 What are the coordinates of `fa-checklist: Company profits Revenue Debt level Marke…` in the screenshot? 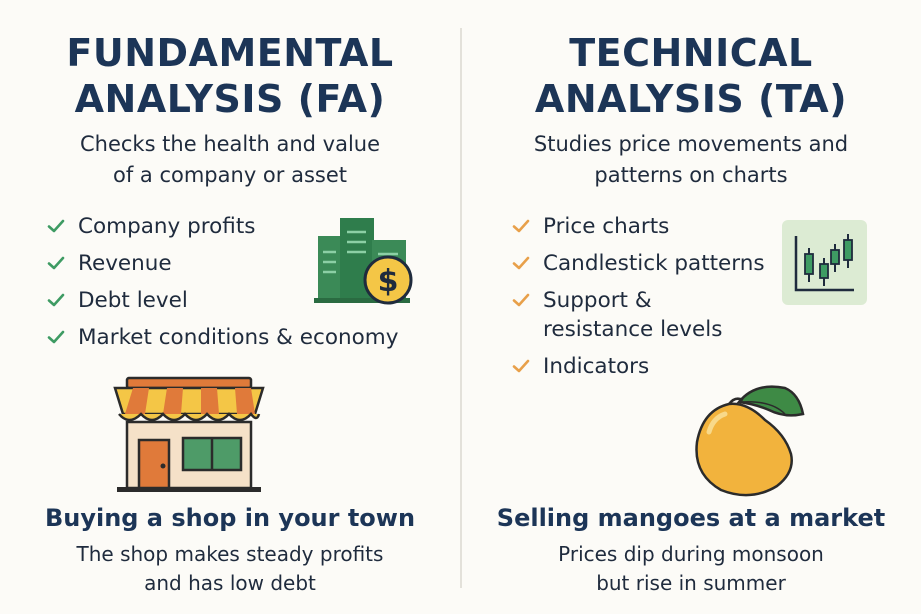 It's located at (221, 286).